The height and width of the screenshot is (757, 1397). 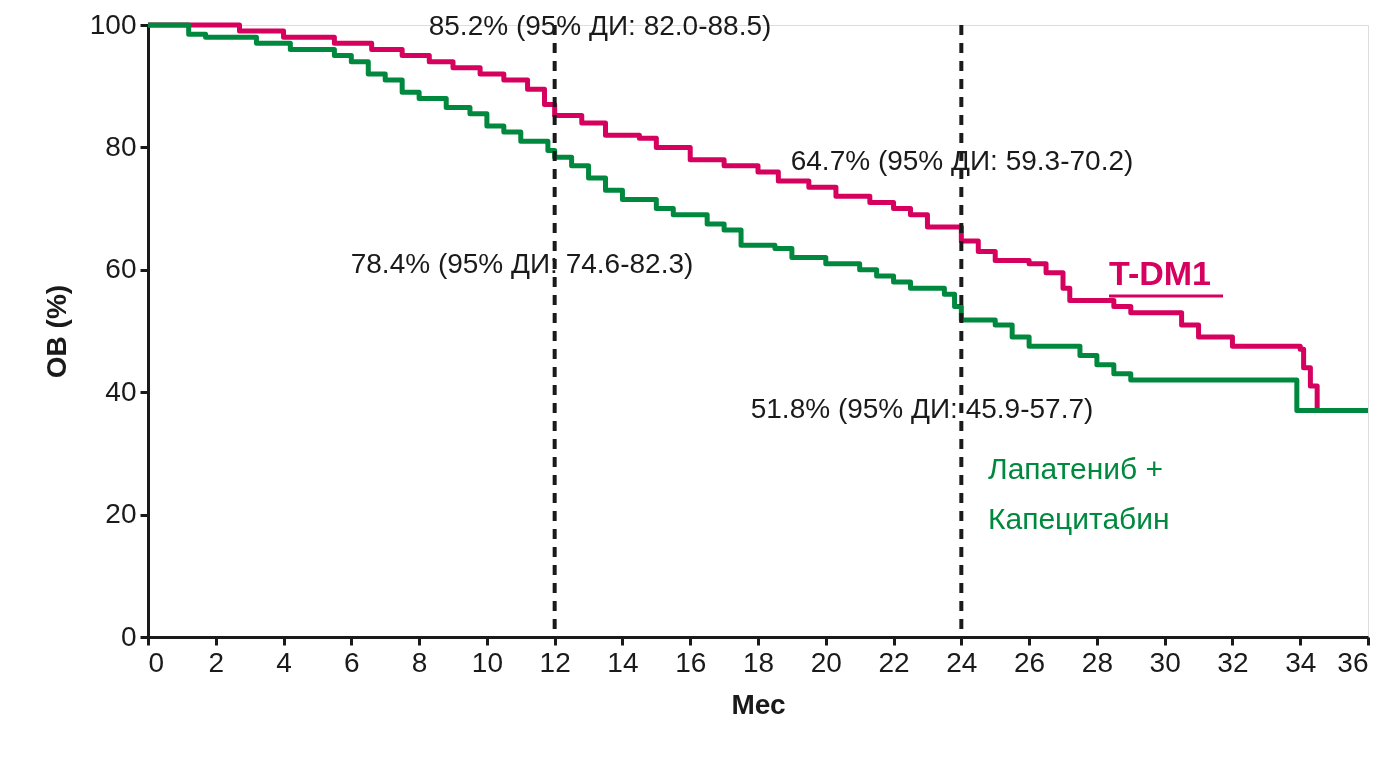 I want to click on annotation: 78.4% (95% ДИ: 74.6-82.3), so click(x=522, y=263).